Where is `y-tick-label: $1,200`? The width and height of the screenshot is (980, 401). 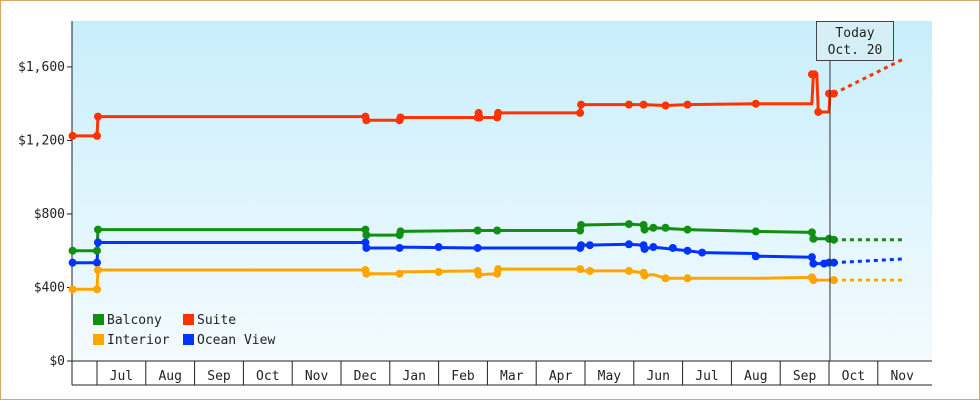
y-tick-label: $1,200 is located at coordinates (41, 140).